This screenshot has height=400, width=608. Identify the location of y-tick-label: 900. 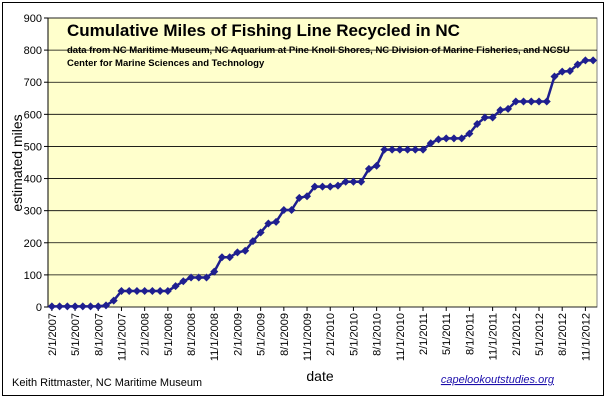
(33, 19).